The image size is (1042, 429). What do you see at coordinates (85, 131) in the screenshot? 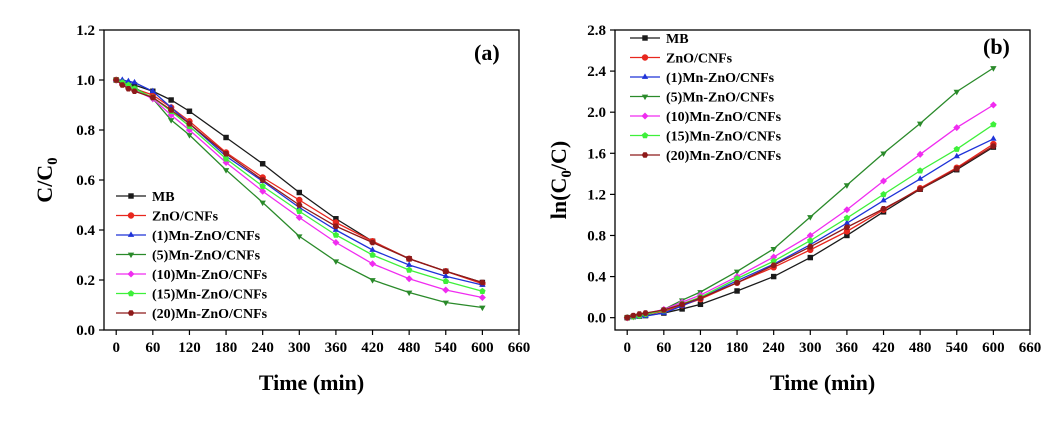
I see `y-tick-label: 0.8` at bounding box center [85, 131].